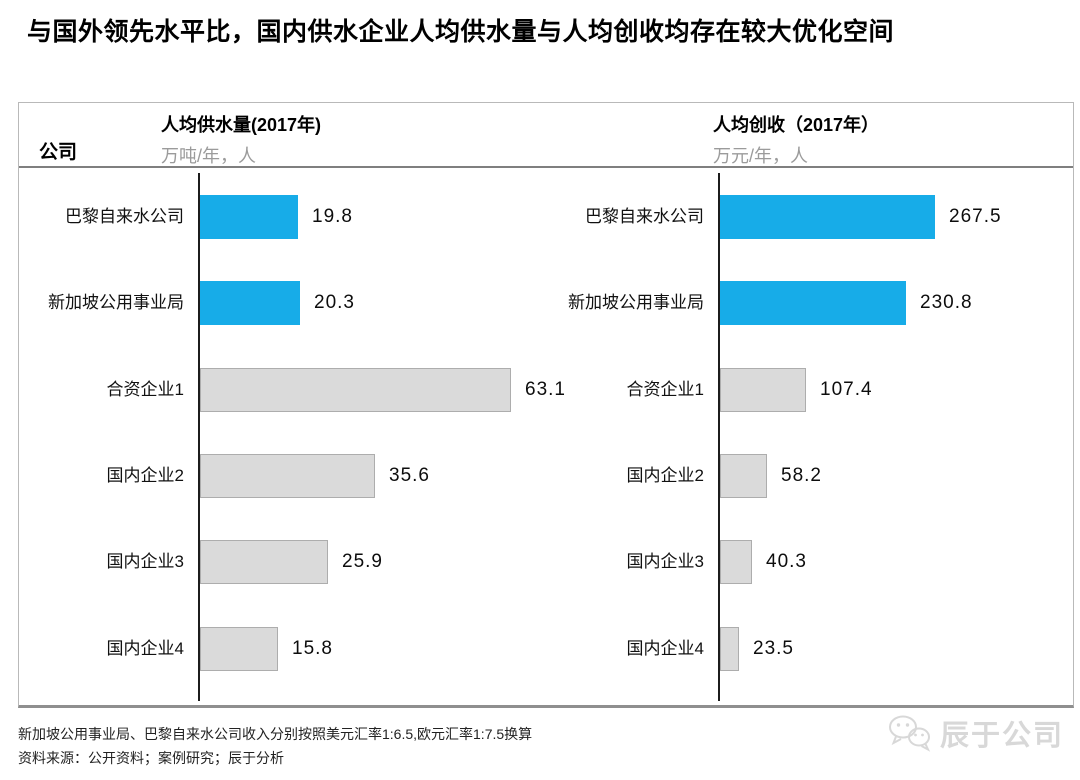 The width and height of the screenshot is (1080, 780). I want to click on wechat-icon, so click(909, 733).